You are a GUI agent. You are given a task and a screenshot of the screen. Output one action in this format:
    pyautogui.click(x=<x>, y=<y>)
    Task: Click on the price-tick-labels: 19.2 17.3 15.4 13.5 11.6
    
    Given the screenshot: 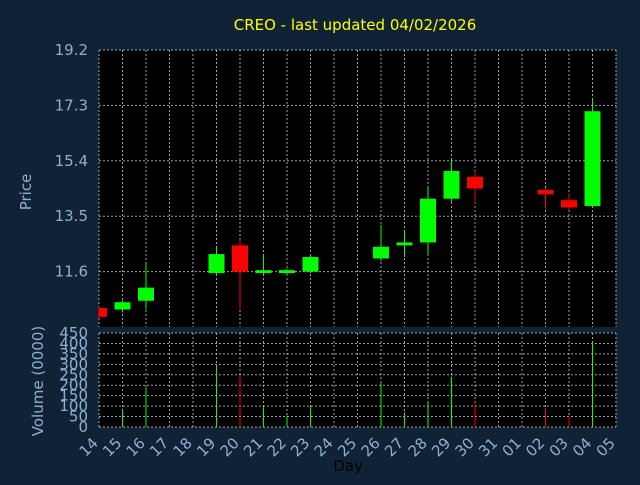 What is the action you would take?
    pyautogui.click(x=71, y=161)
    